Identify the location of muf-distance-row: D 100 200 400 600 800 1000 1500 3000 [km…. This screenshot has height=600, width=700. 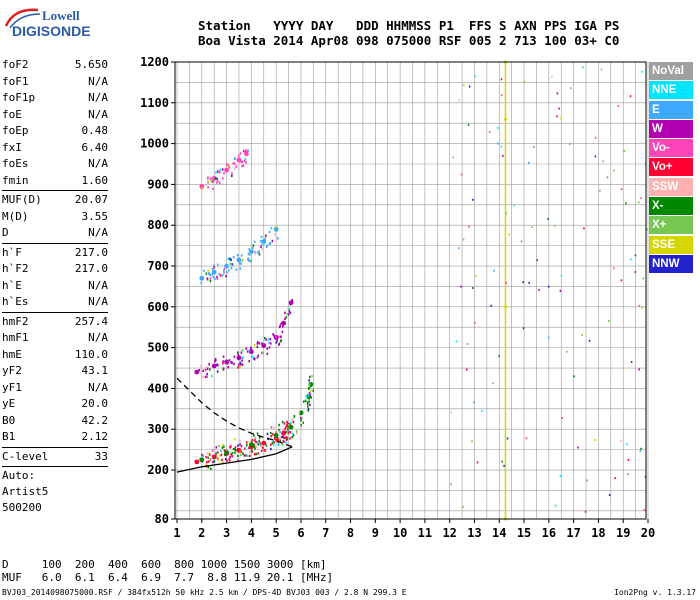
(164, 564).